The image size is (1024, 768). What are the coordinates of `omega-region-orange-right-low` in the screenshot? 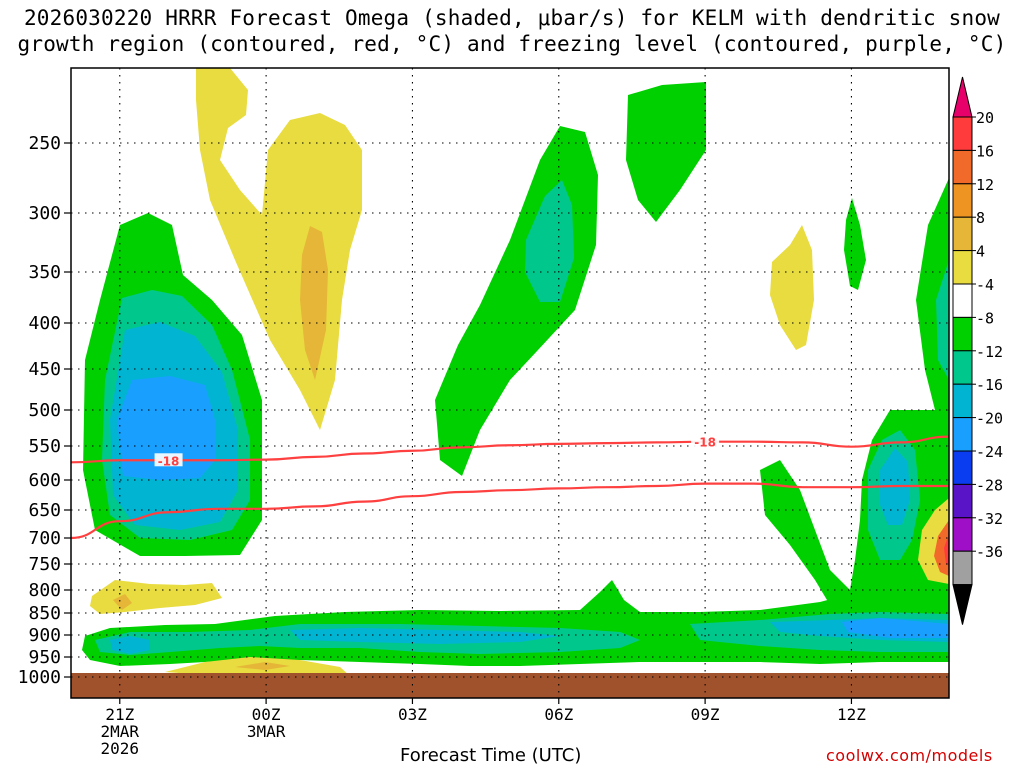 It's located at (941, 548).